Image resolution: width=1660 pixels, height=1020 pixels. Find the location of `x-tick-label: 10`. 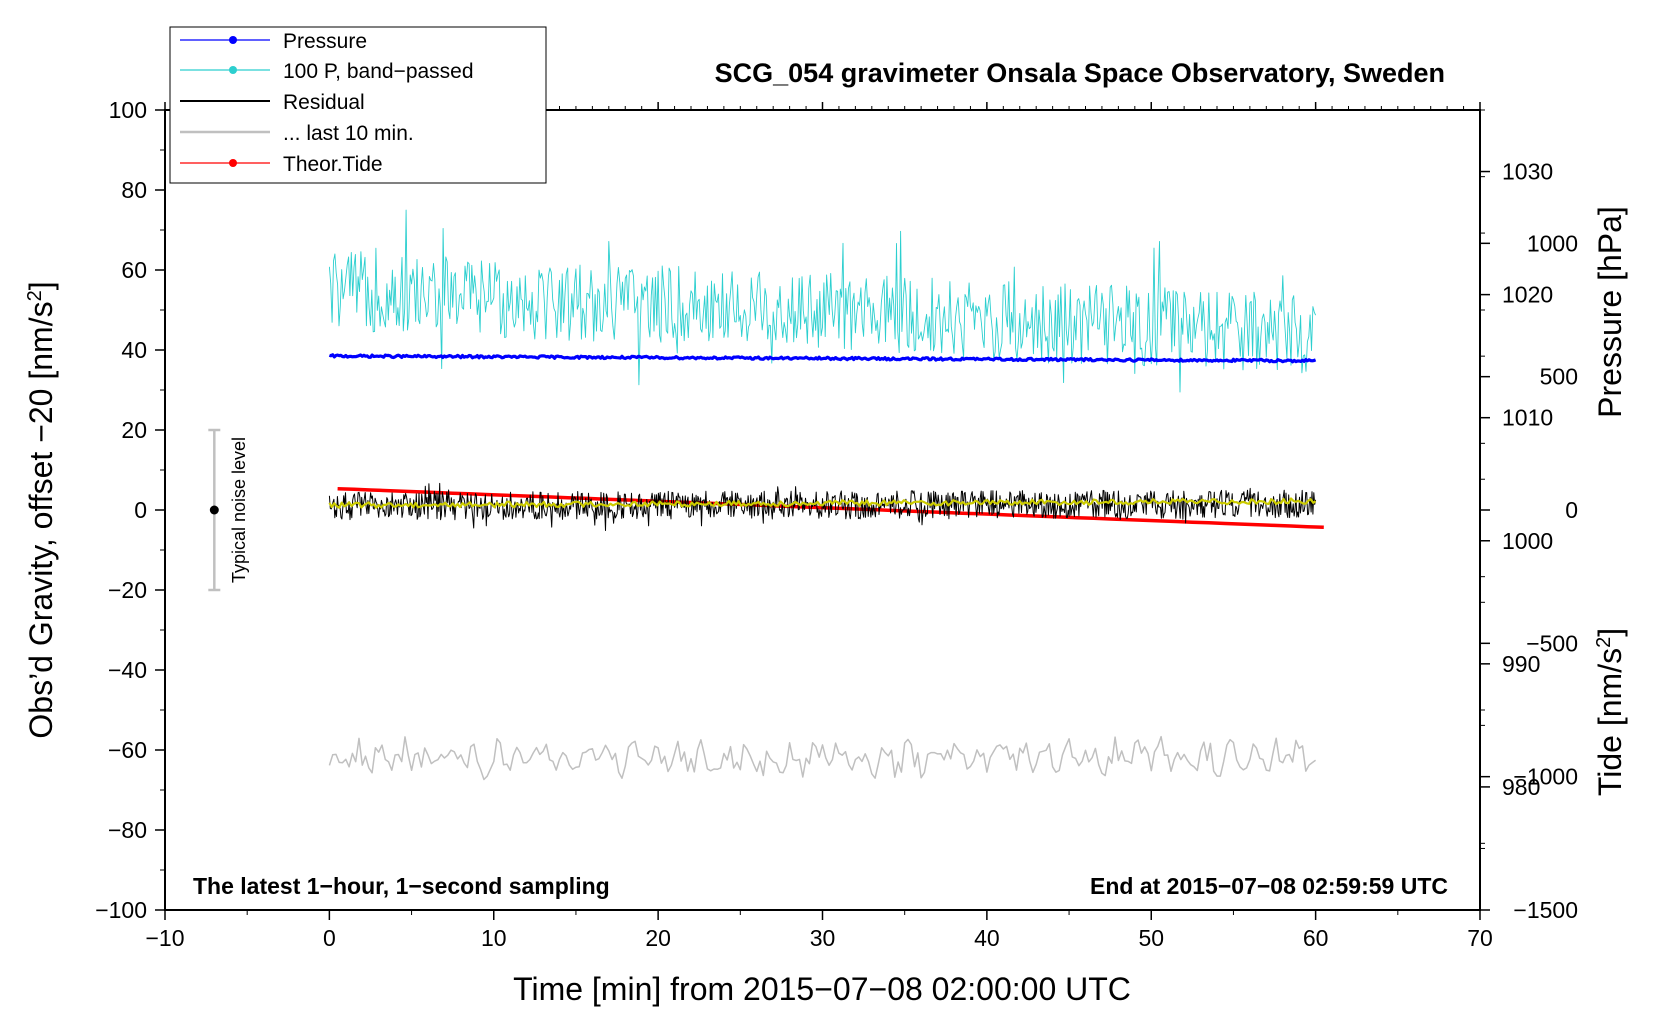

x-tick-label: 10 is located at coordinates (494, 938).